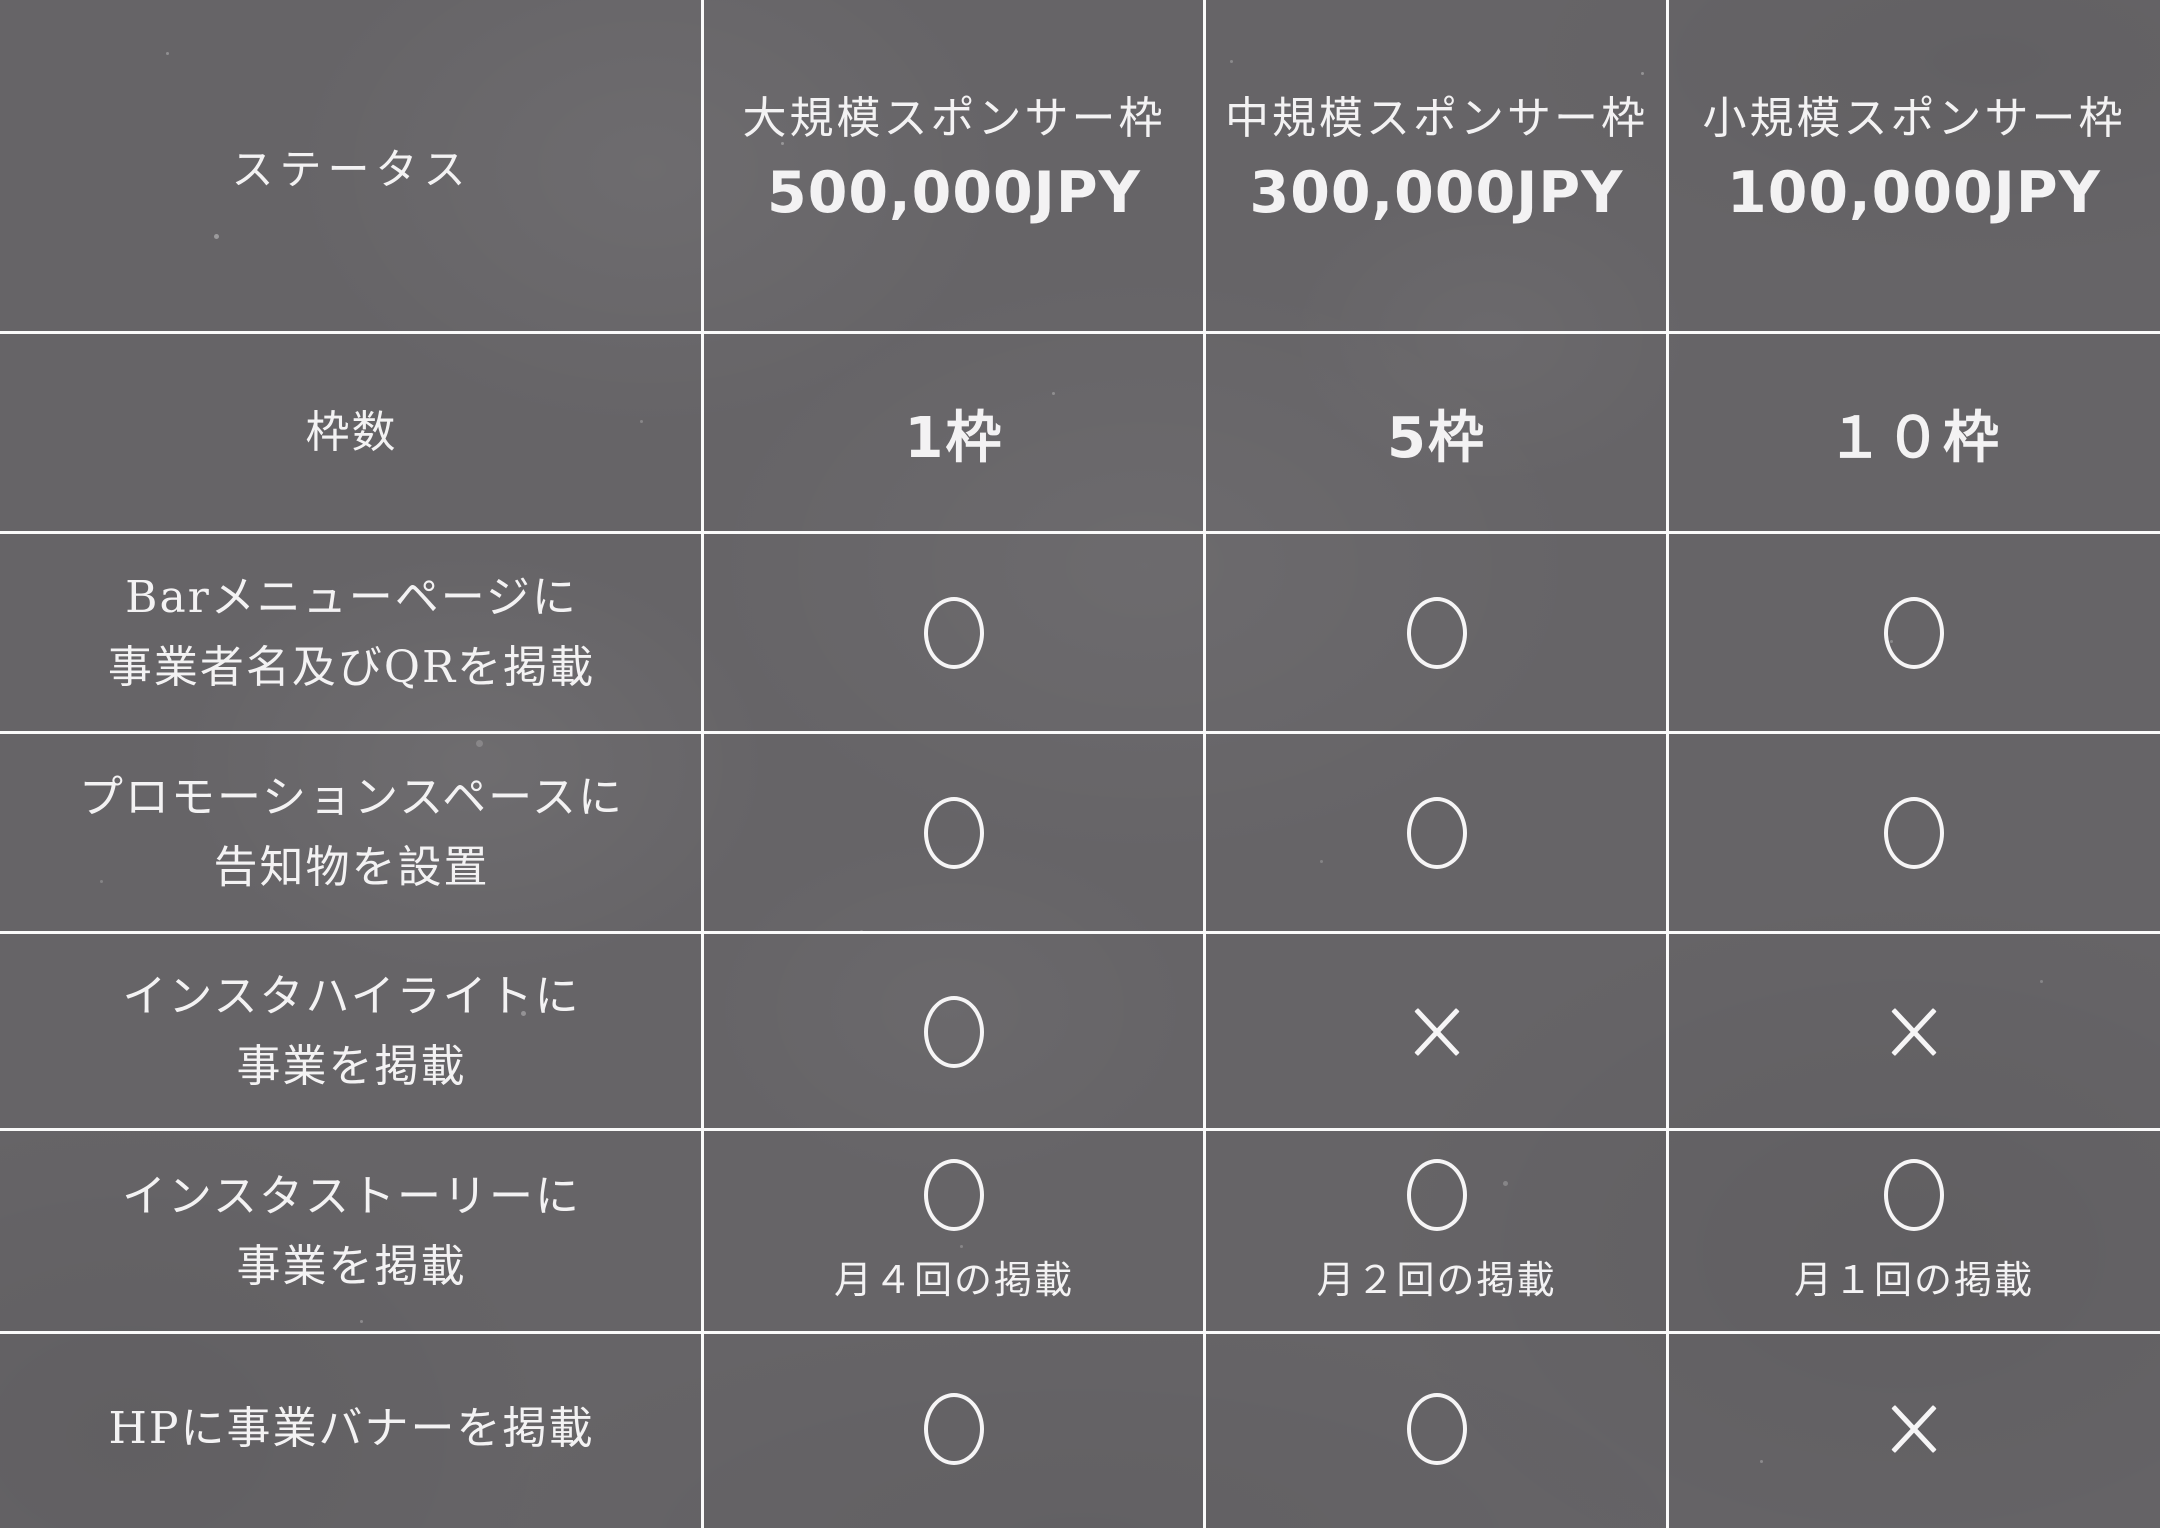 The width and height of the screenshot is (2160, 1528). I want to click on row-label: インスタハイライトに 事業を掲載, so click(351, 1031).